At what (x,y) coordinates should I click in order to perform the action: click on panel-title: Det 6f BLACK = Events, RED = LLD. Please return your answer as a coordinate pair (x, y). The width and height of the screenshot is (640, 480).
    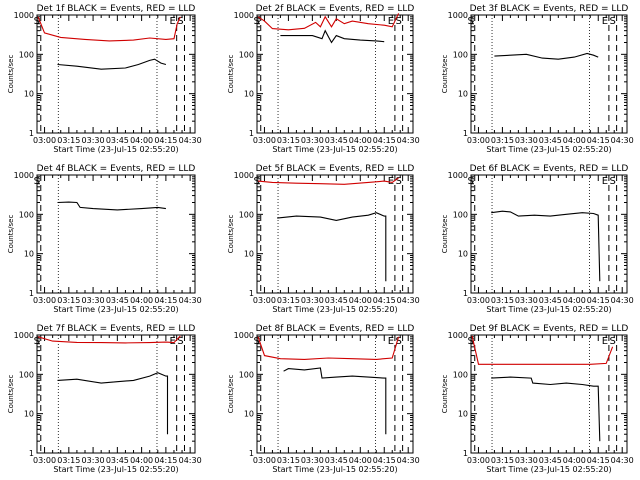
    Looking at the image, I should click on (549, 169).